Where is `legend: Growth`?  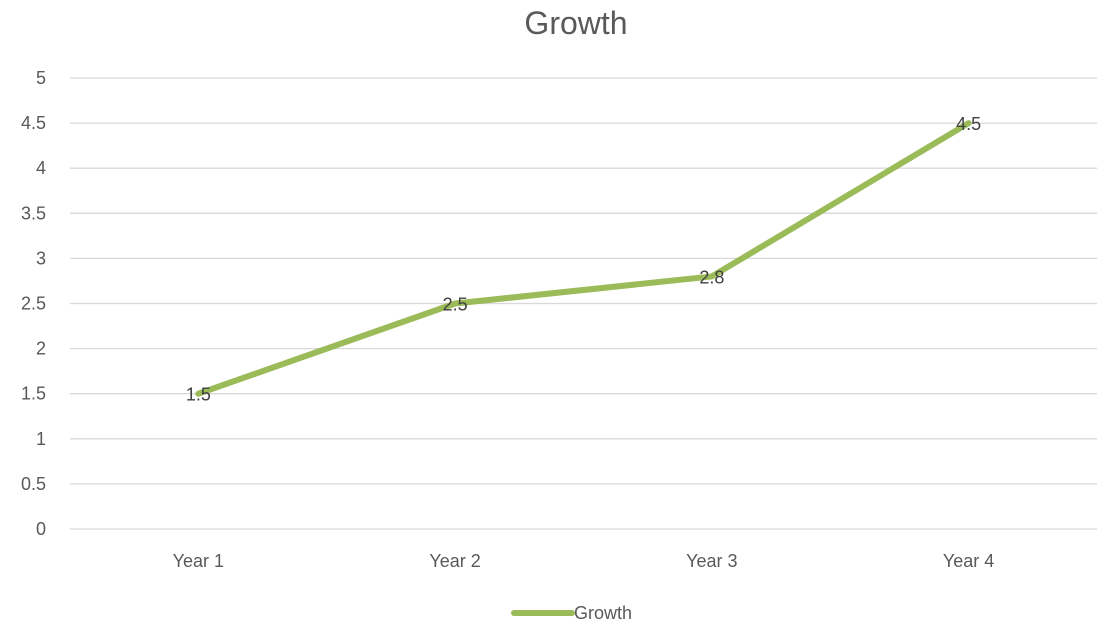
legend: Growth is located at coordinates (571, 612).